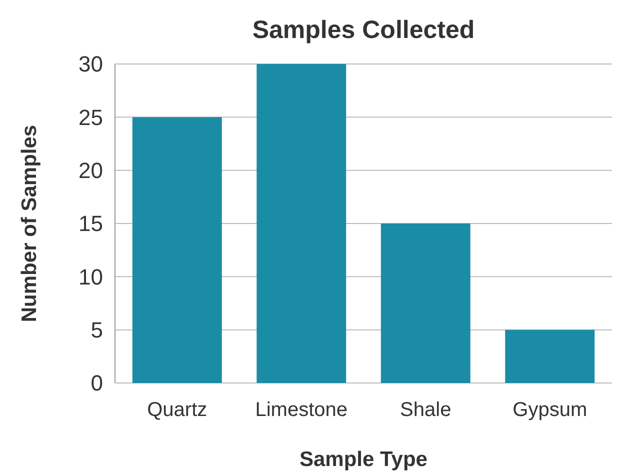 This screenshot has width=621, height=476. What do you see at coordinates (90, 171) in the screenshot?
I see `y-tick-label: 20` at bounding box center [90, 171].